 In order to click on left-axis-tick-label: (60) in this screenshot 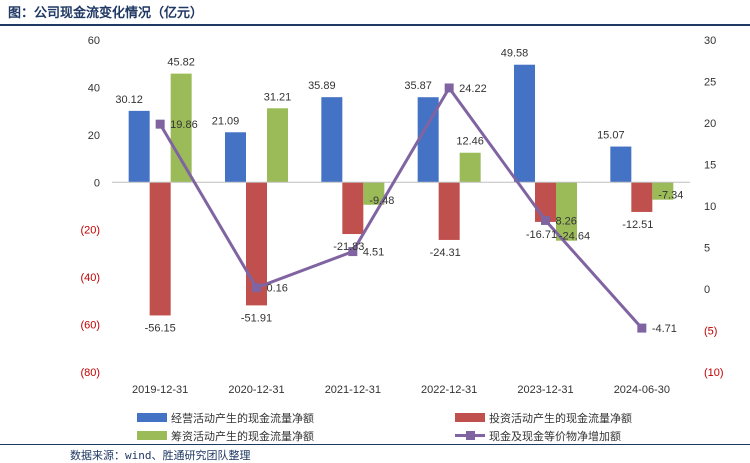, I will do `click(90, 326)`.